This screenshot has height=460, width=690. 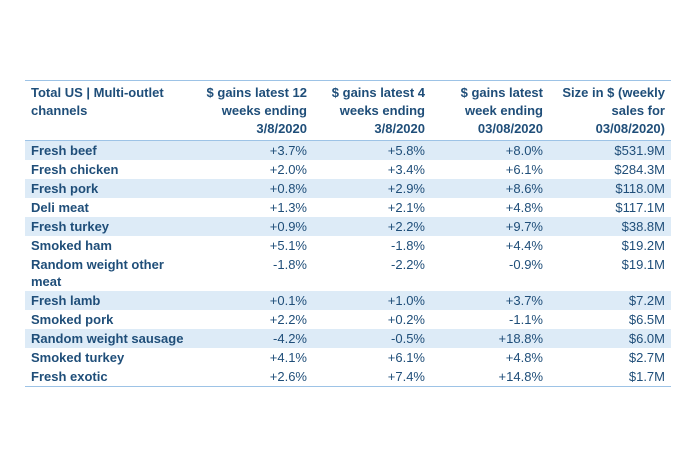 What do you see at coordinates (406, 207) in the screenshot?
I see `gain-4-weeks-cell: +2.1%` at bounding box center [406, 207].